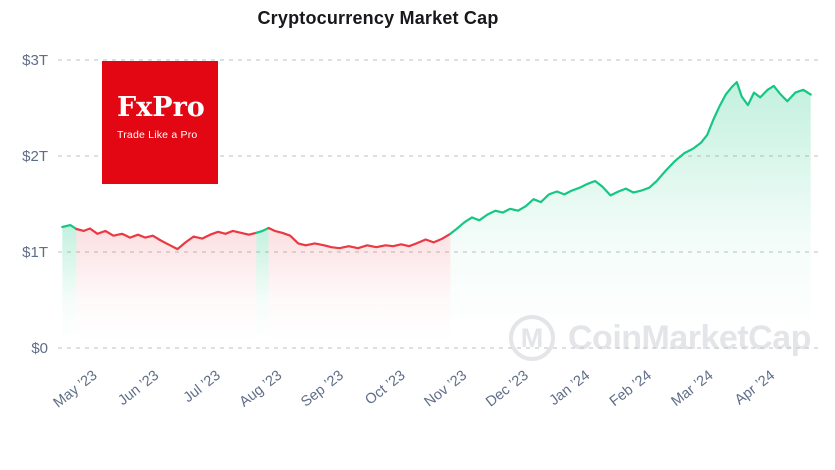 Image resolution: width=835 pixels, height=470 pixels. I want to click on x-axis-label: May ’23, so click(76, 390).